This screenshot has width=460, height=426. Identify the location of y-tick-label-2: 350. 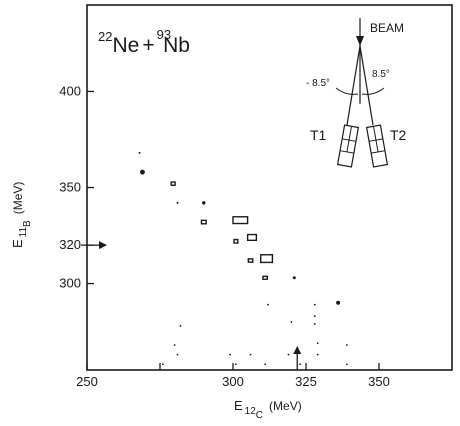
(70, 187).